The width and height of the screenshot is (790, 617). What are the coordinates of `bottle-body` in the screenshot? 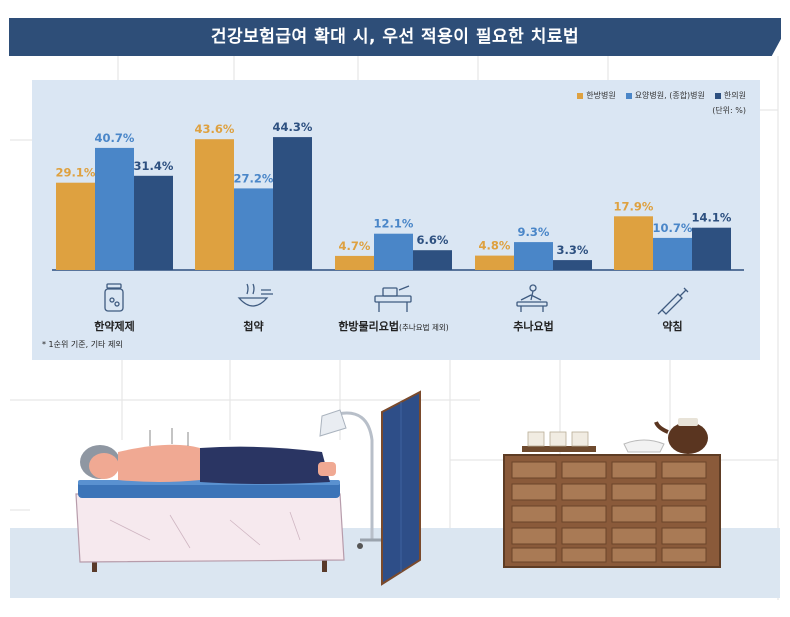 It's located at (114, 300).